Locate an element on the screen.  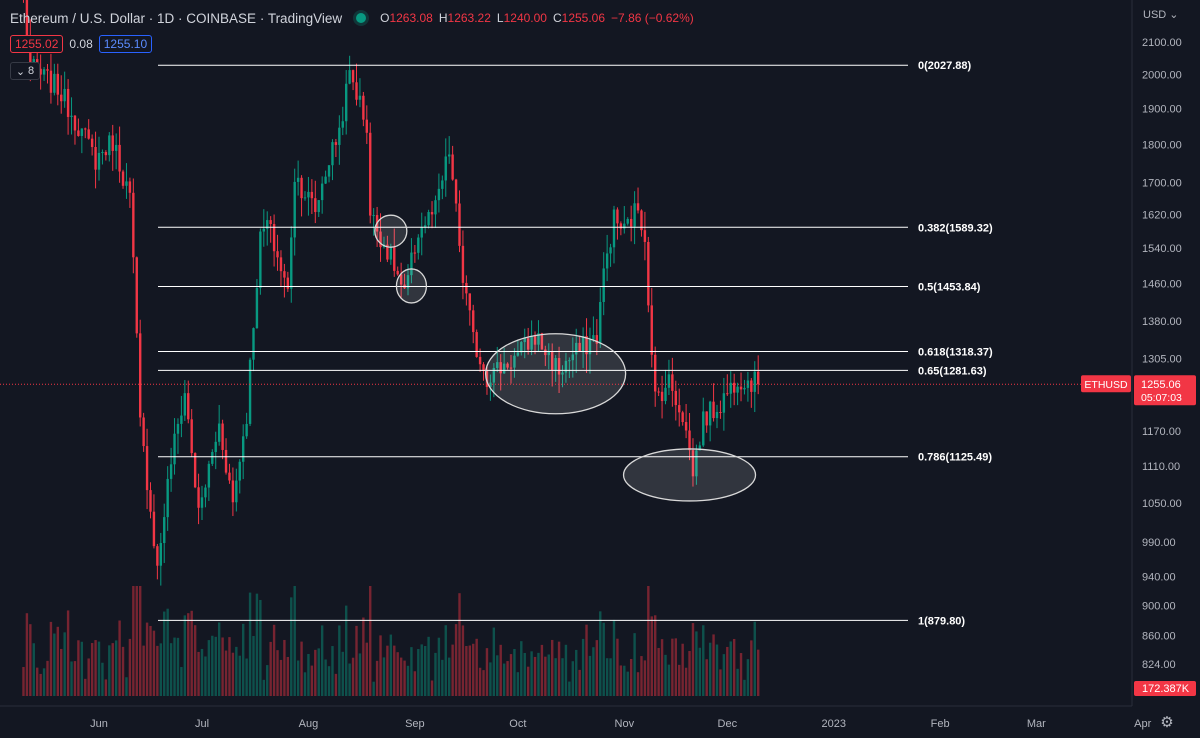
fib-level: 1(879.80) is located at coordinates (561, 621).